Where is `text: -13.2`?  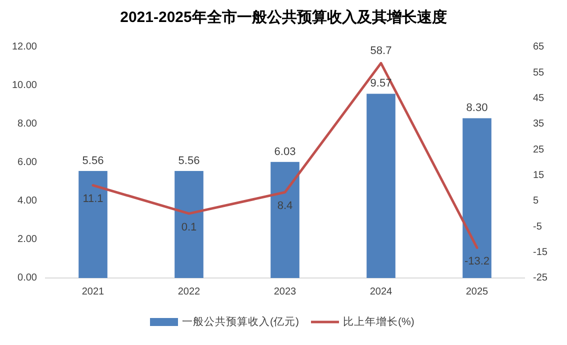
text: -13.2 is located at coordinates (477, 262).